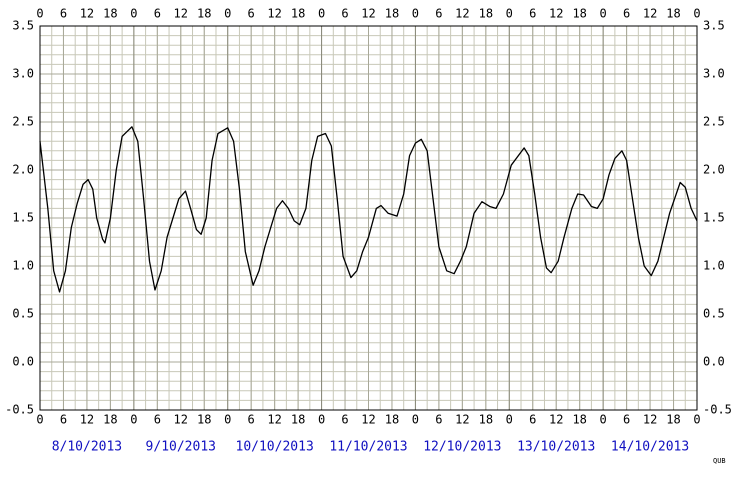 This screenshot has height=480, width=740. What do you see at coordinates (650, 447) in the screenshot?
I see `date-label: 14/10/2013` at bounding box center [650, 447].